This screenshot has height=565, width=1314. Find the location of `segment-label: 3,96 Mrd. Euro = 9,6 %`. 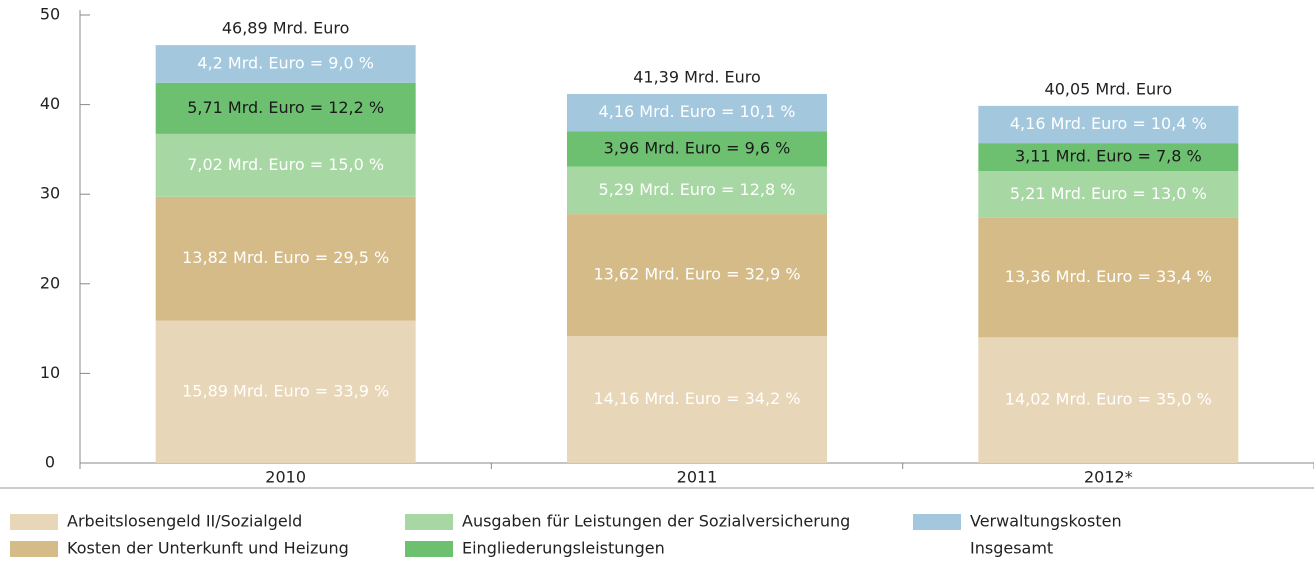

segment-label: 3,96 Mrd. Euro = 9,6 % is located at coordinates (697, 147).